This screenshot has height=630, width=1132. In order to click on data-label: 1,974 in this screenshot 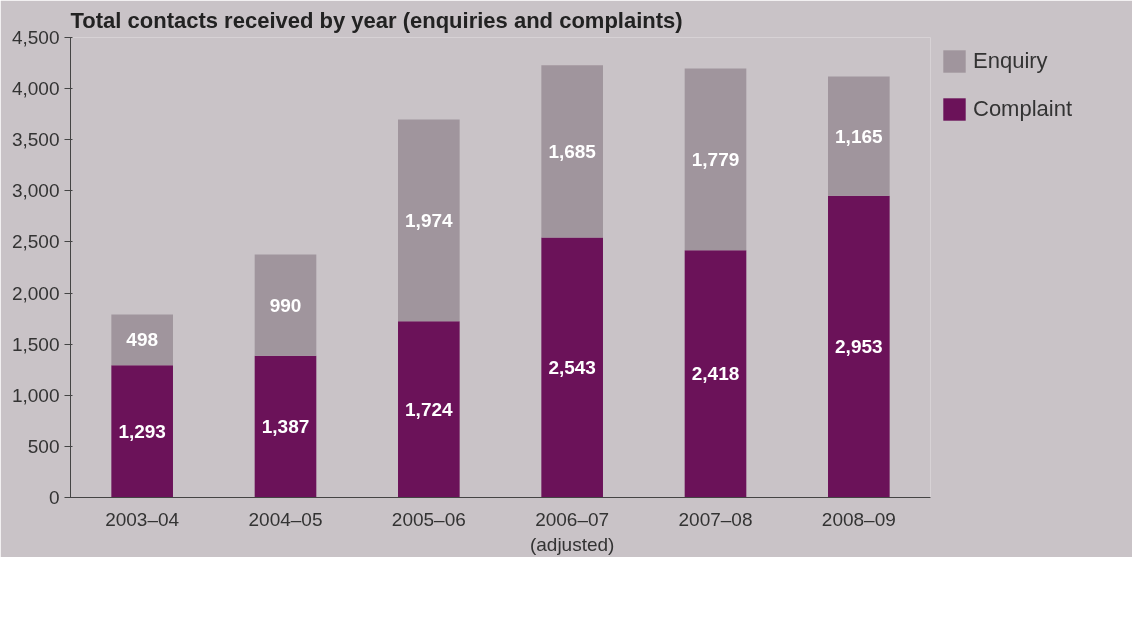, I will do `click(429, 220)`.